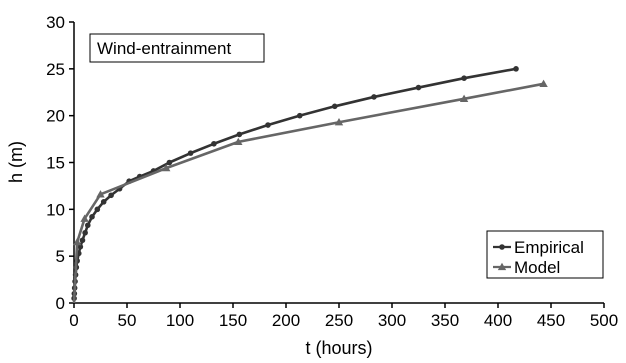 The height and width of the screenshot is (363, 626). Describe the element at coordinates (551, 320) in the screenshot. I see `x-tick-label: 450` at that location.